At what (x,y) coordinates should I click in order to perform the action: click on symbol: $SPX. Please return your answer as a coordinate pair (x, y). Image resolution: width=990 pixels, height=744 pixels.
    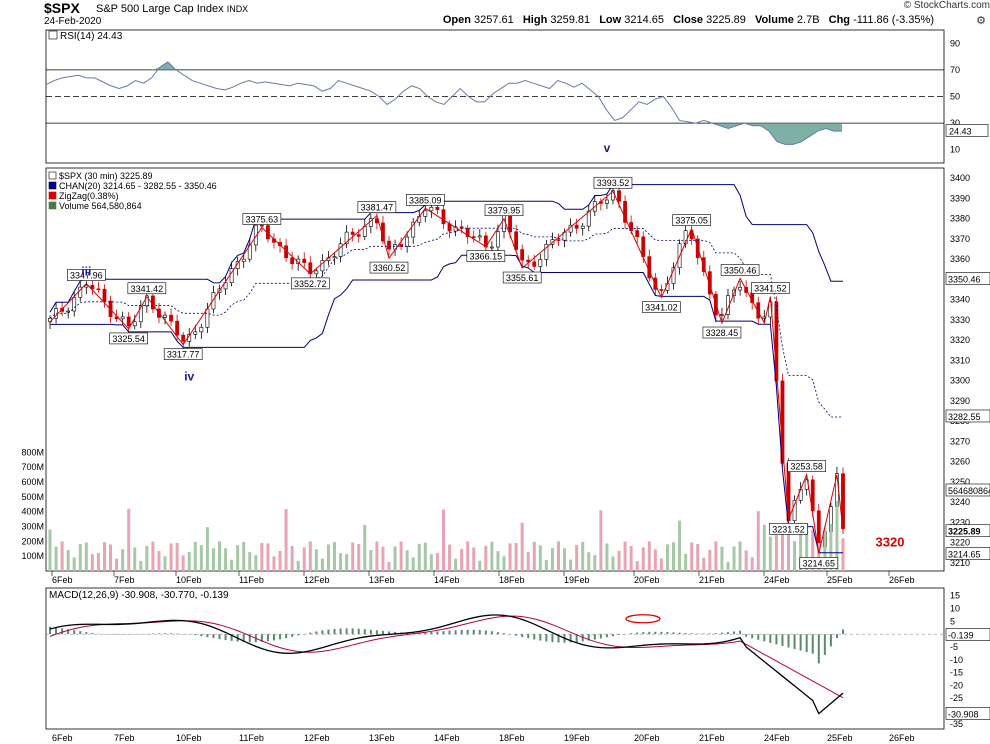
    Looking at the image, I should click on (62, 8).